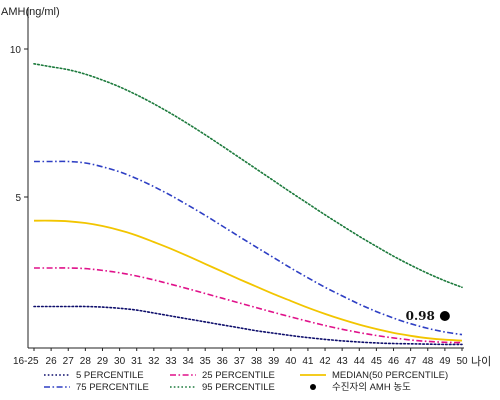 The height and width of the screenshot is (400, 500). I want to click on amh-point-label: 0.98, so click(420, 316).